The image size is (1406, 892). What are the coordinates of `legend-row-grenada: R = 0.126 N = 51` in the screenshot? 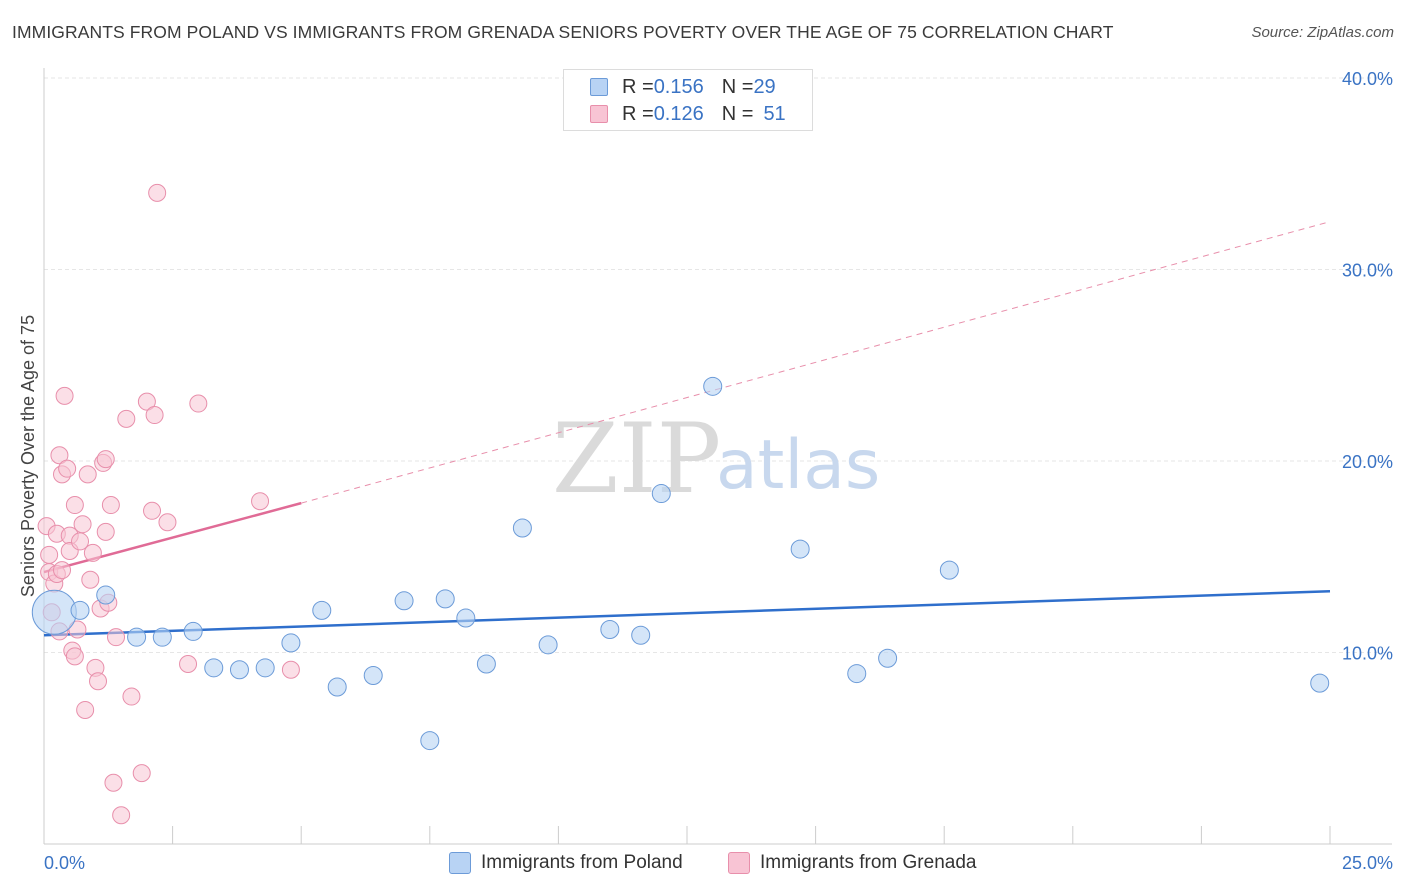 It's located at (688, 114).